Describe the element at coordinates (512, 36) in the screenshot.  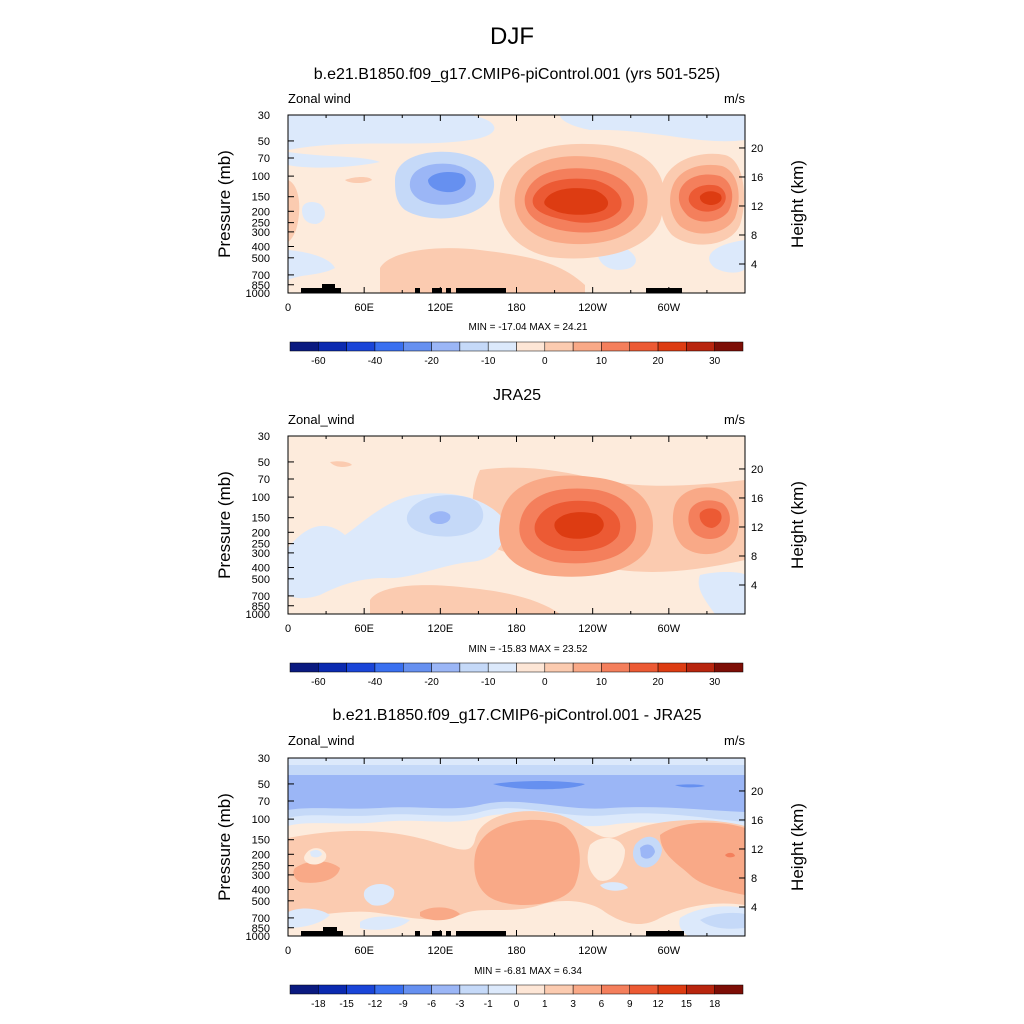
I see `figure-title: DJF` at that location.